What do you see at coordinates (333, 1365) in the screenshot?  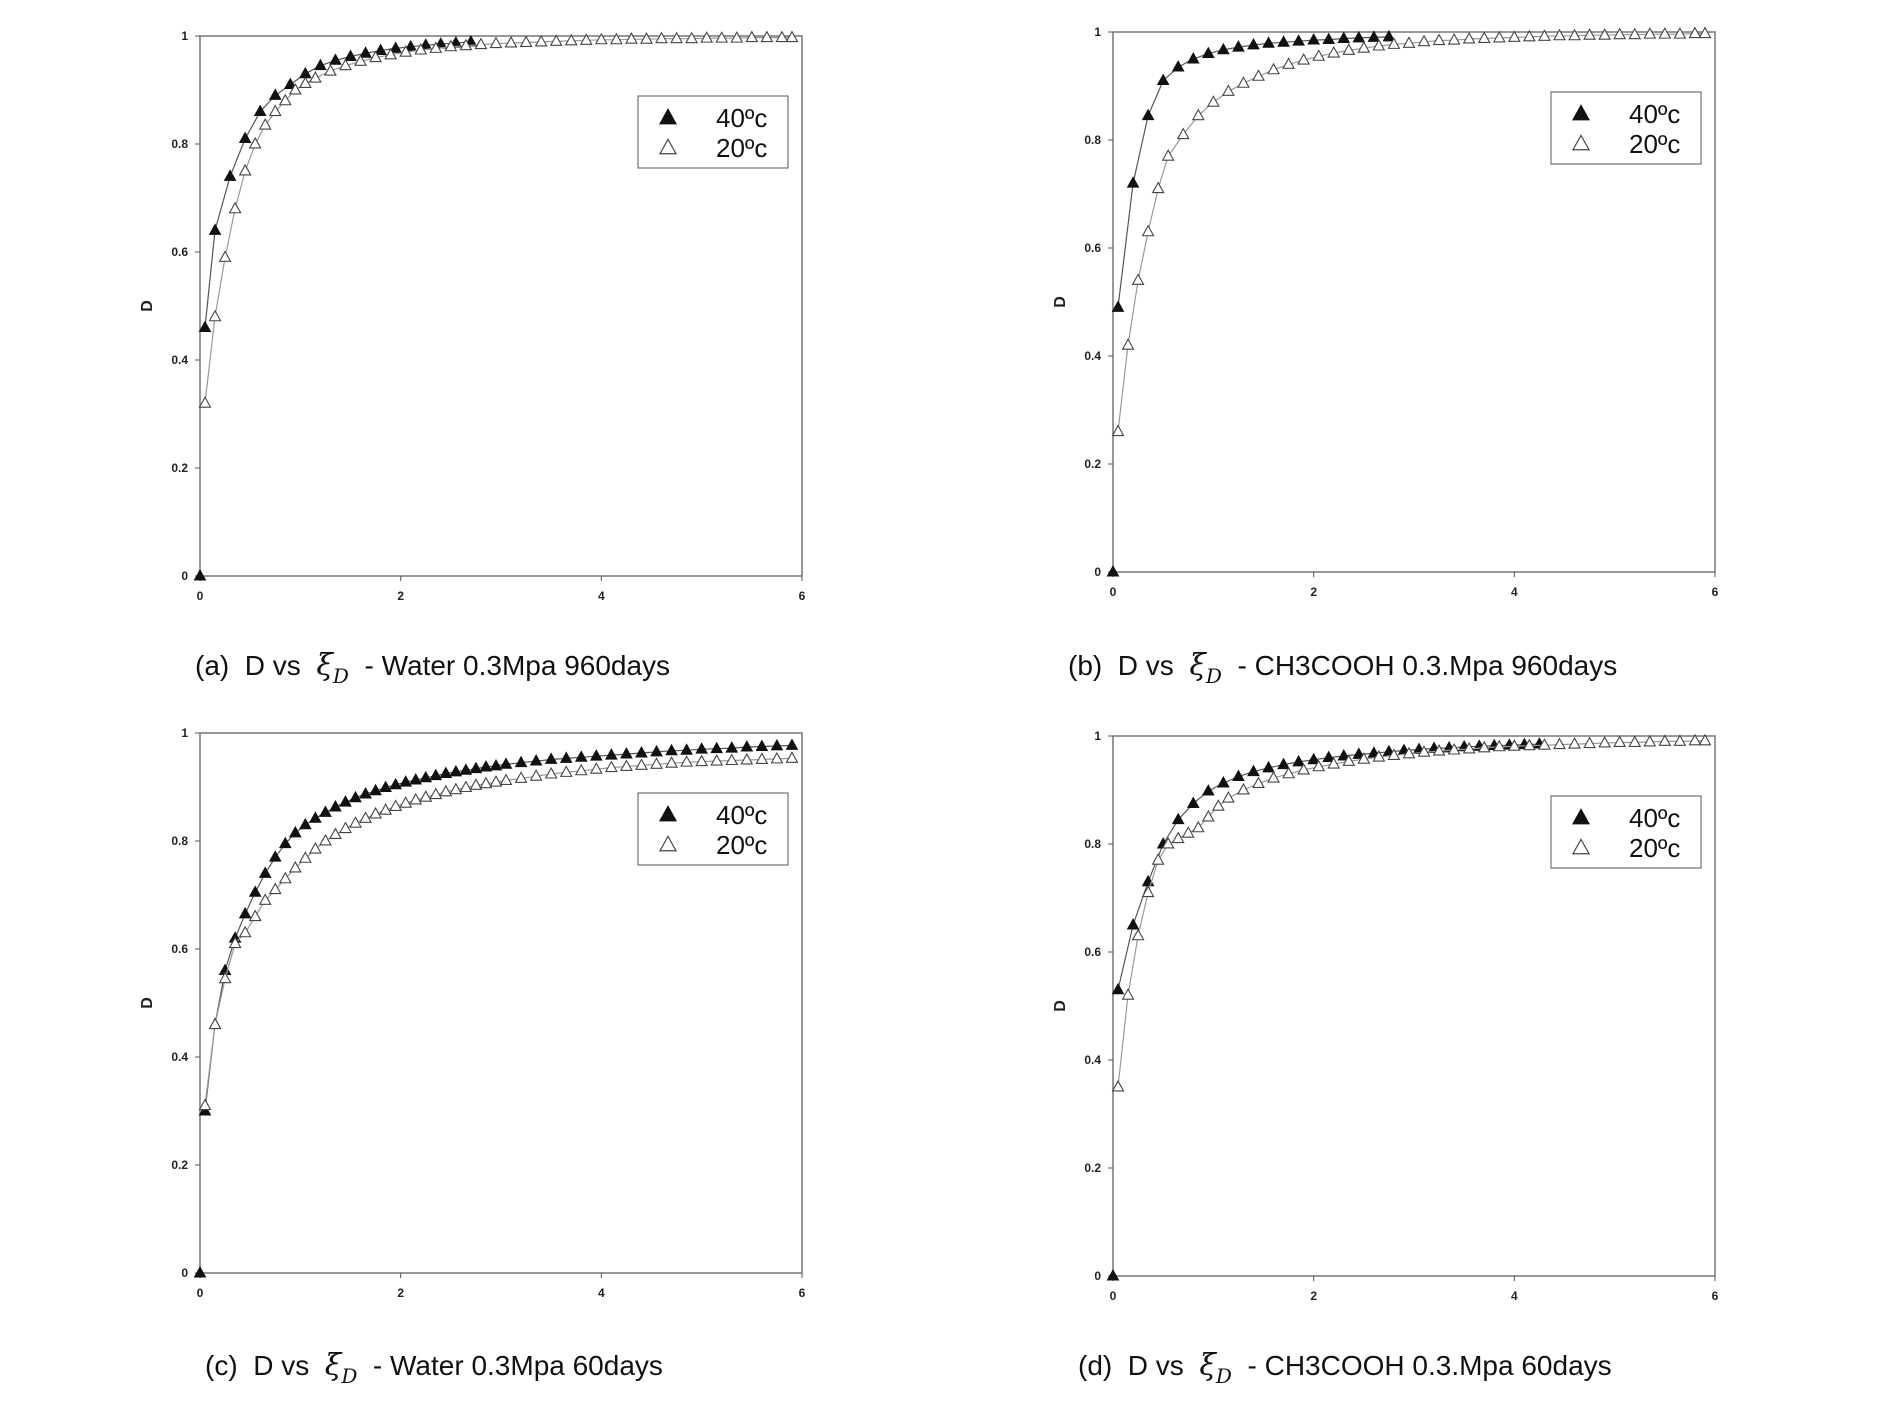 I see `caption-c-symbol: ξ` at bounding box center [333, 1365].